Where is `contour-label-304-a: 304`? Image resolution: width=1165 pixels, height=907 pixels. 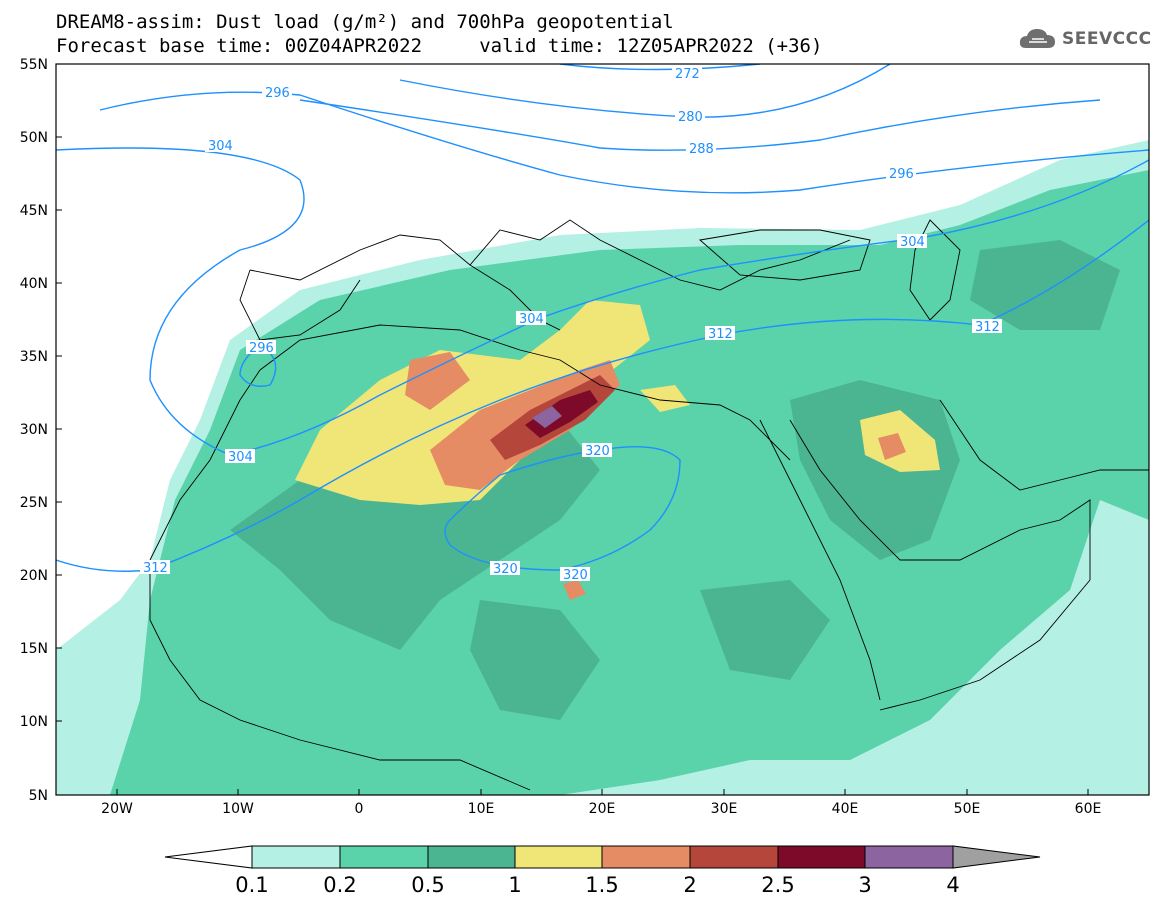
contour-label-304-a: 304 is located at coordinates (220, 146).